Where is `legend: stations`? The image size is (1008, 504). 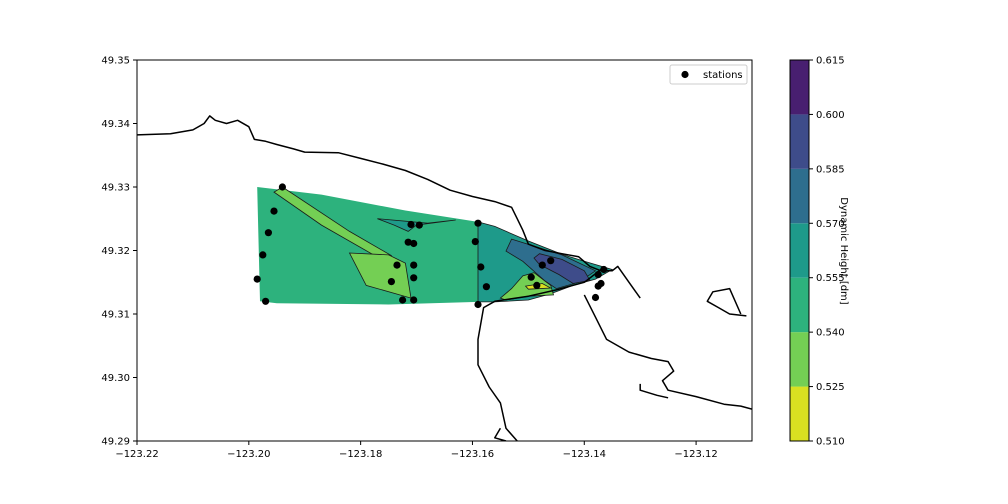 legend: stations is located at coordinates (708, 74).